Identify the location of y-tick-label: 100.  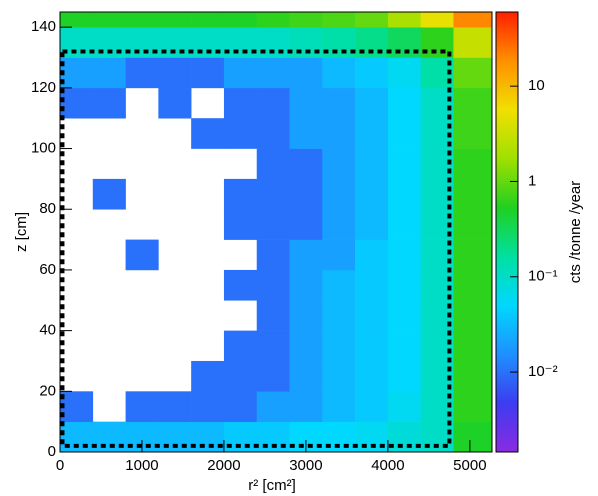
(43, 148).